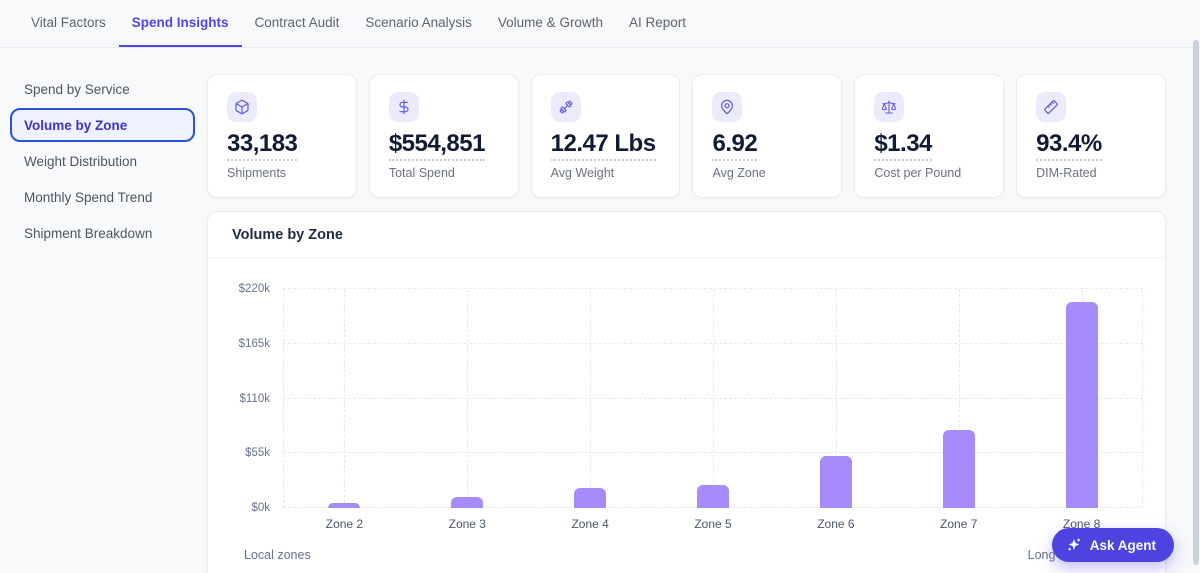  I want to click on chart-column: Zone 5, so click(713, 410).